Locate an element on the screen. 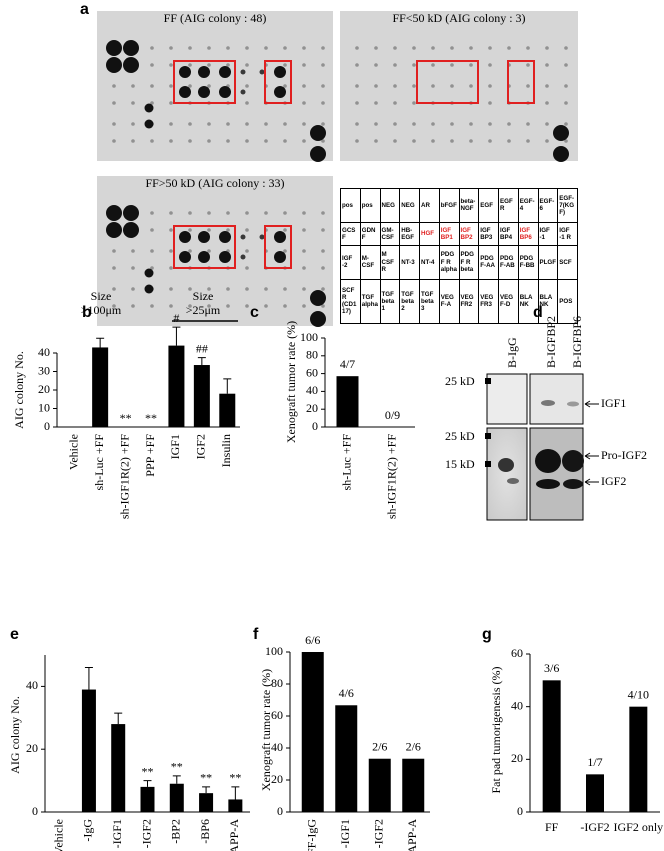  y-axis-label: AIG colony No. is located at coordinates (15, 735).